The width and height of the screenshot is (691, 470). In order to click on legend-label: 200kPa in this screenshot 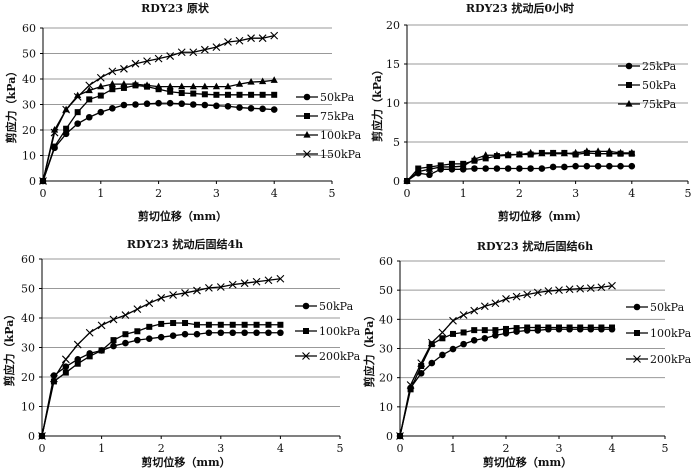, I will do `click(340, 356)`.